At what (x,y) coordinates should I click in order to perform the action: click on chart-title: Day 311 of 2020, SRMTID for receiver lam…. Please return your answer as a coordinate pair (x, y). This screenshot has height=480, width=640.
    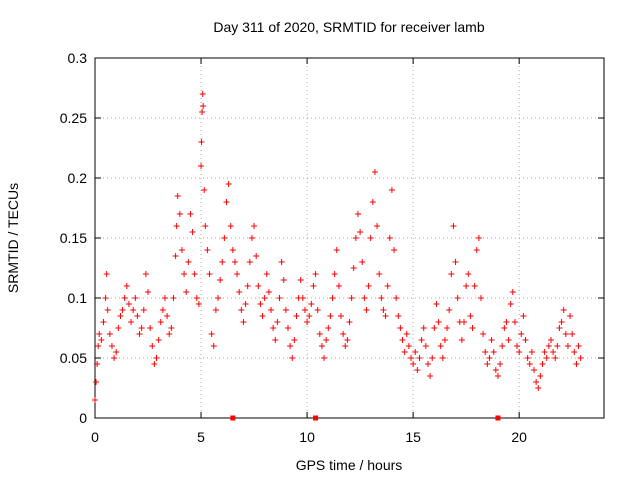
    Looking at the image, I should click on (349, 27).